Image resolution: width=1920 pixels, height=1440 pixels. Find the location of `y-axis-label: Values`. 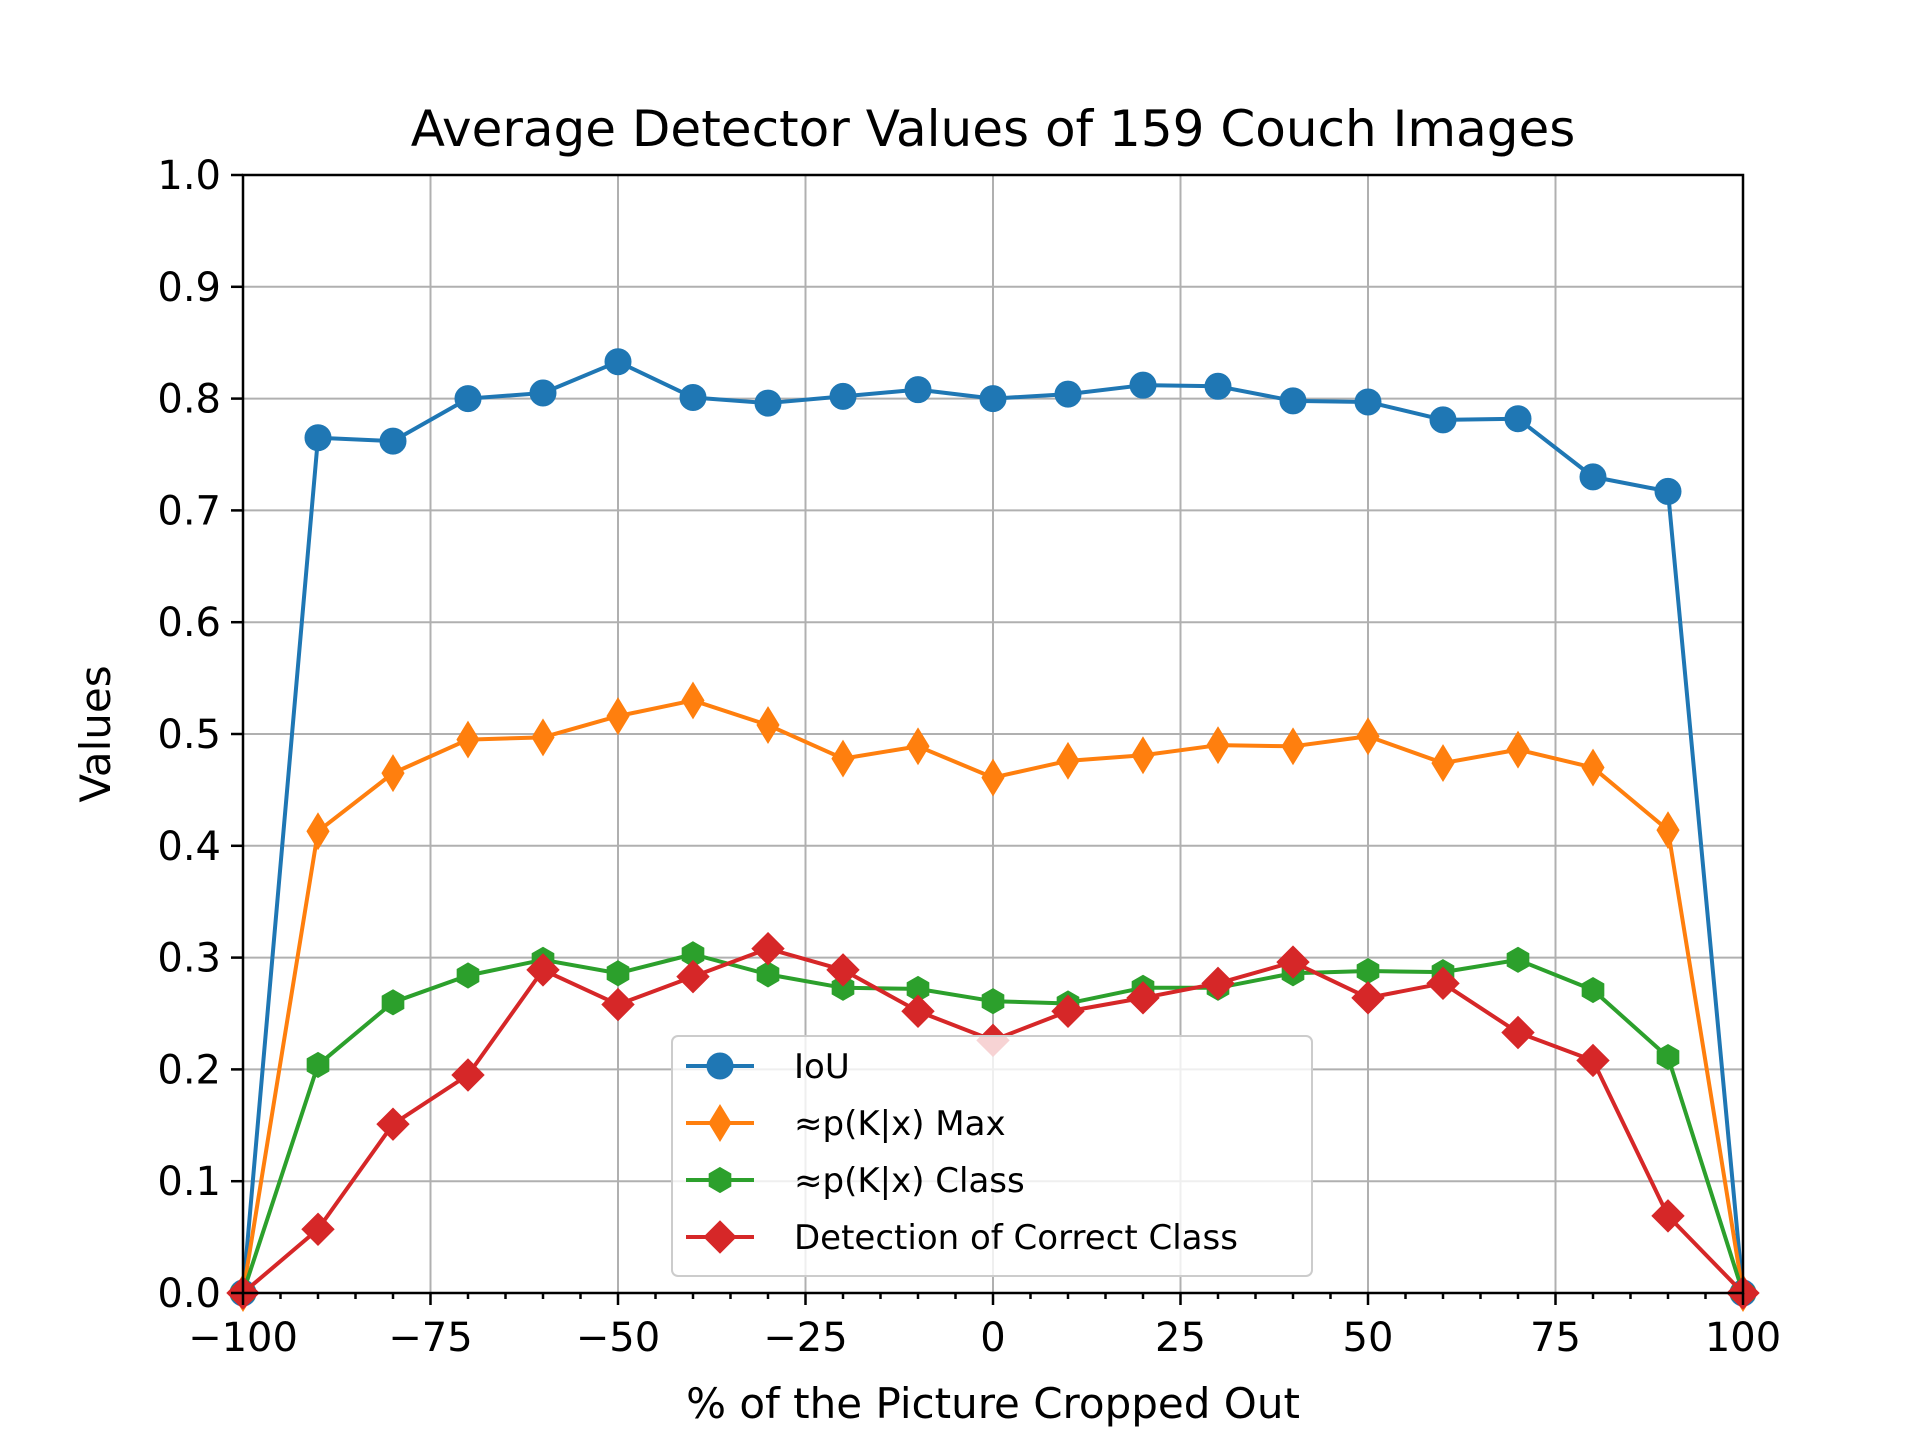

y-axis-label: Values is located at coordinates (95, 733).